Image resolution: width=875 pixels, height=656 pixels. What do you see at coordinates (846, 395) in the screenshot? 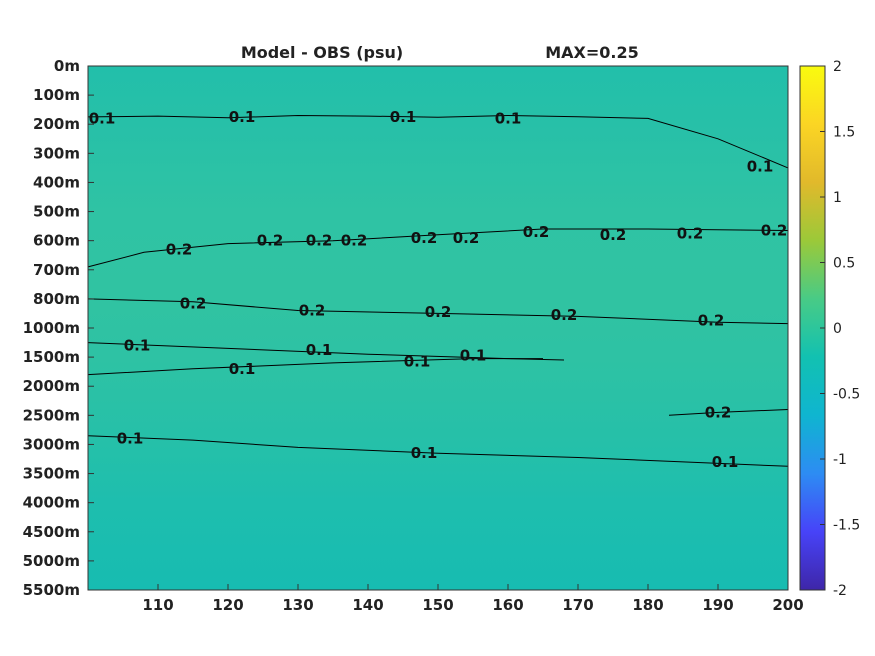
I see `colorbar-tick-label: -0.5` at bounding box center [846, 395].